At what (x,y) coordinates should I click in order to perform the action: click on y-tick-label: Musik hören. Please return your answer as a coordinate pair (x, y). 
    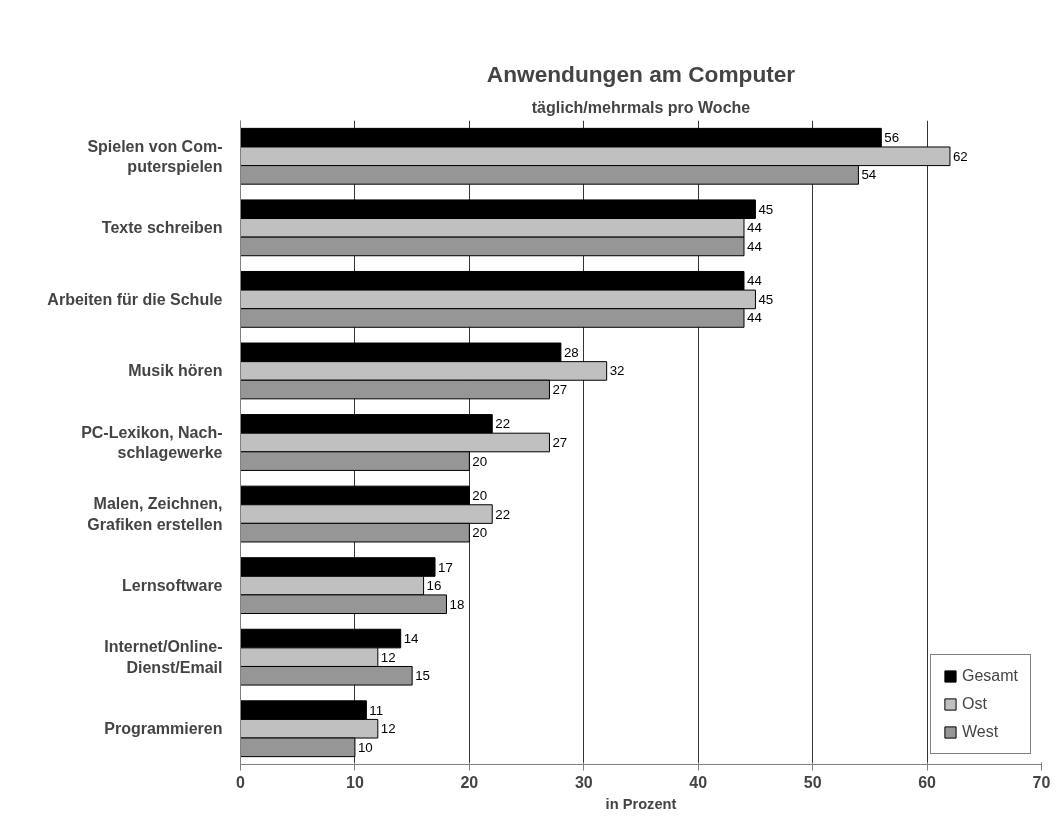
    Looking at the image, I should click on (175, 371).